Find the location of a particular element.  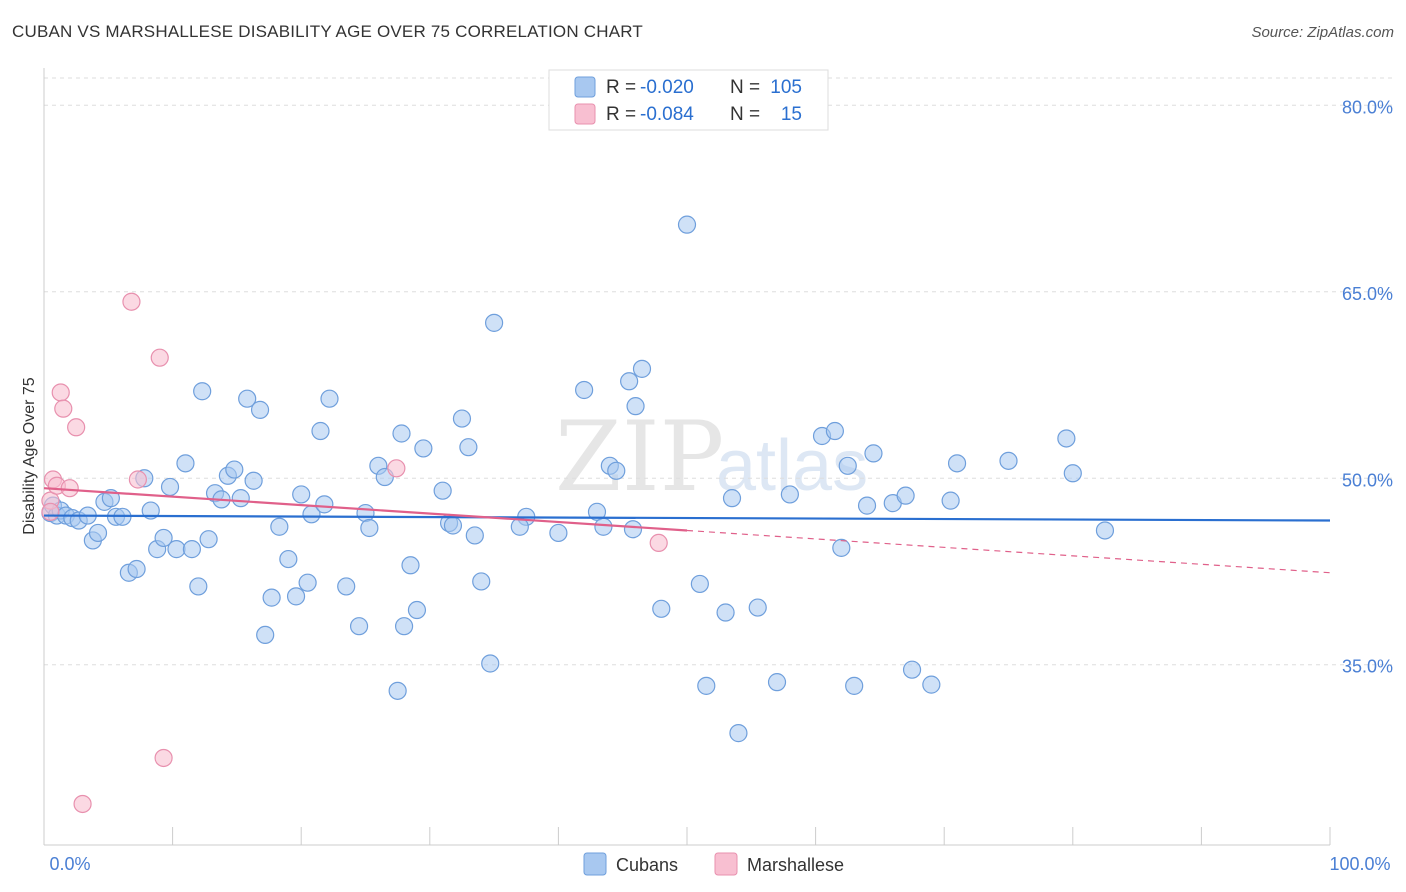

legend-cubans-swatch is located at coordinates (585, 87).